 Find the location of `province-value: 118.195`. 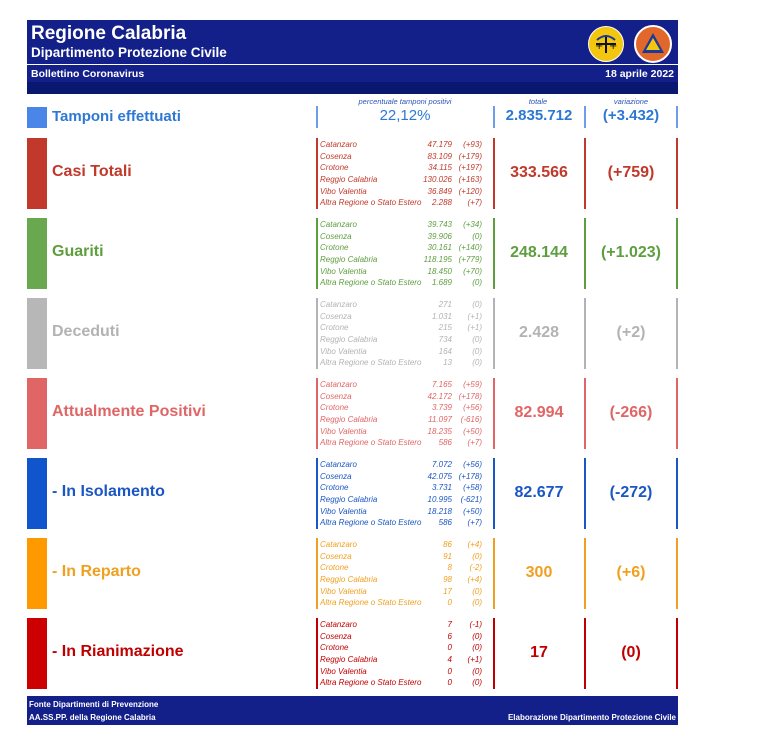

province-value: 118.195 is located at coordinates (437, 260).